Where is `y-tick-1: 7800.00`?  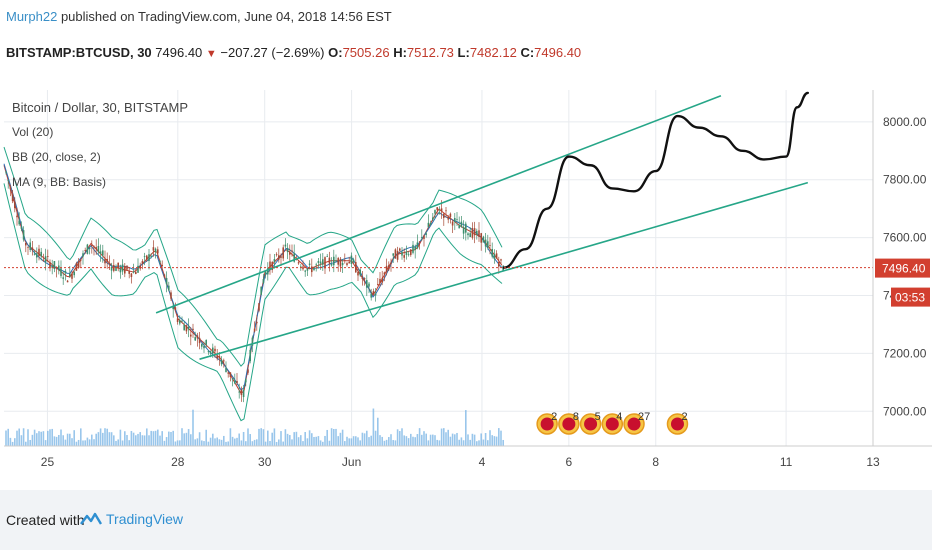
y-tick-1: 7800.00 is located at coordinates (905, 180).